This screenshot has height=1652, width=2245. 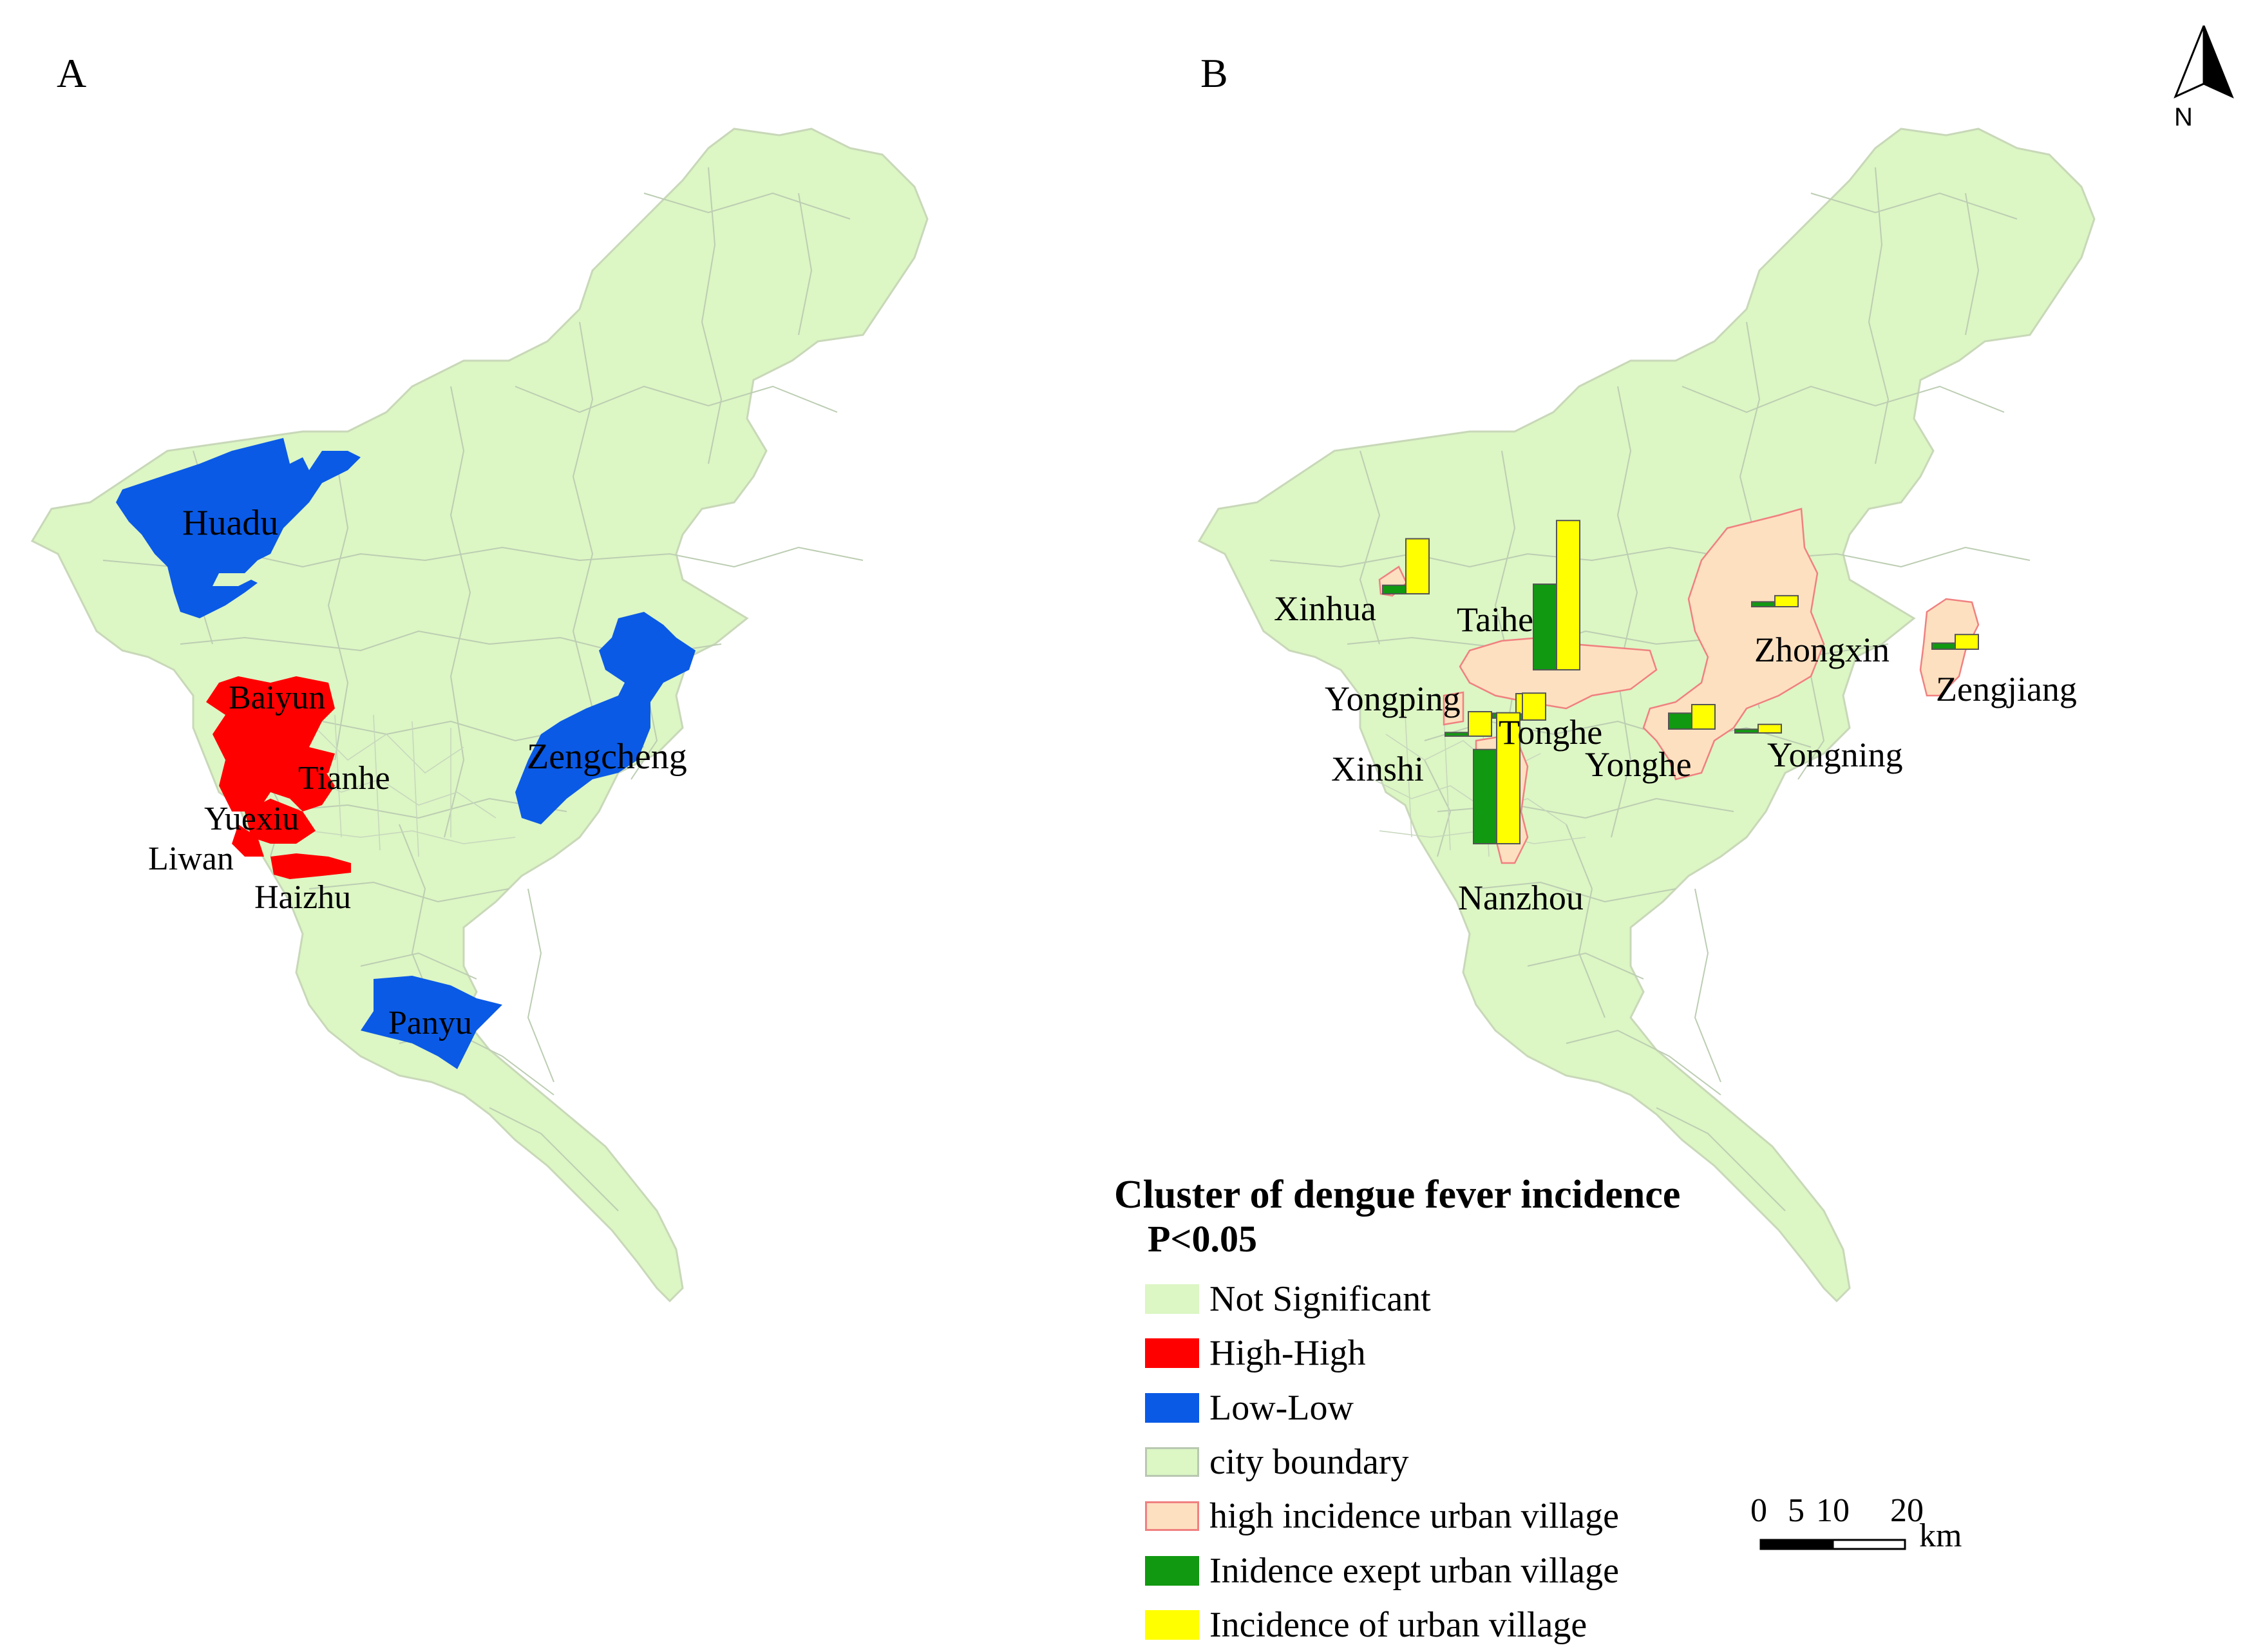 What do you see at coordinates (278, 777) in the screenshot?
I see `map-a-high-high` at bounding box center [278, 777].